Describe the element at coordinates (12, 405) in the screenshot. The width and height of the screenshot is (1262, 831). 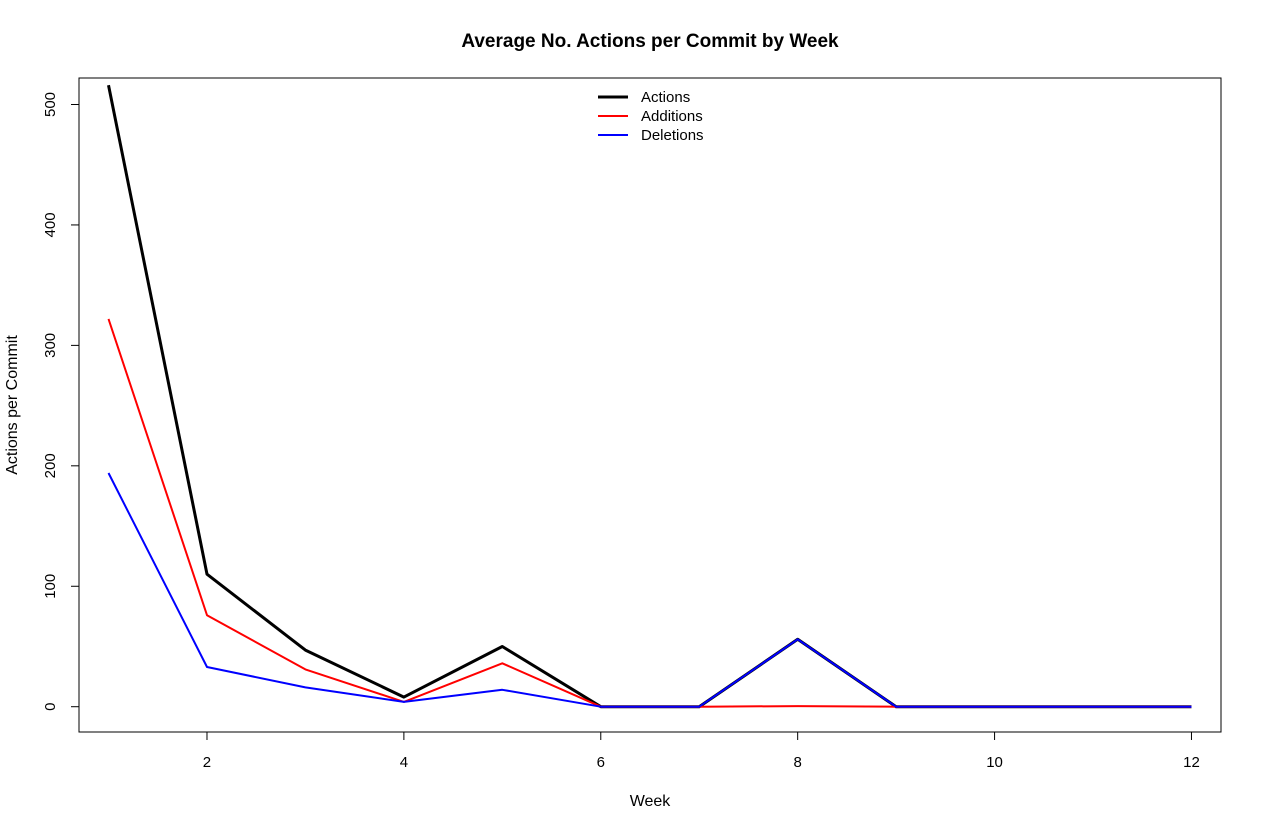
I see `y-axis-title: Actions per Commit` at that location.